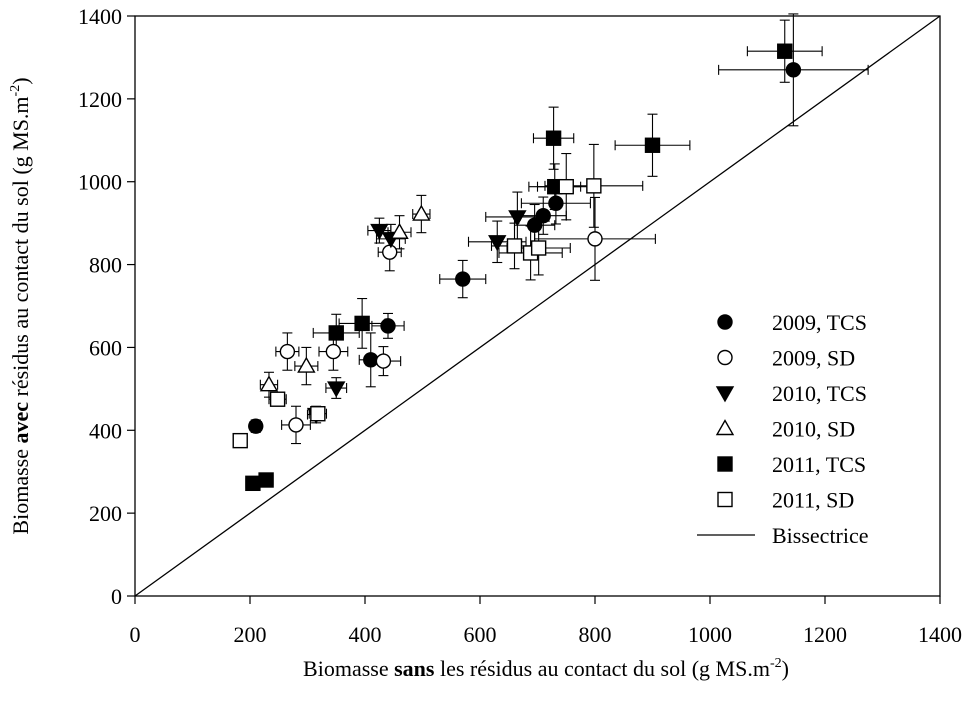  What do you see at coordinates (116, 596) in the screenshot?
I see `y-tick-label: 0` at bounding box center [116, 596].